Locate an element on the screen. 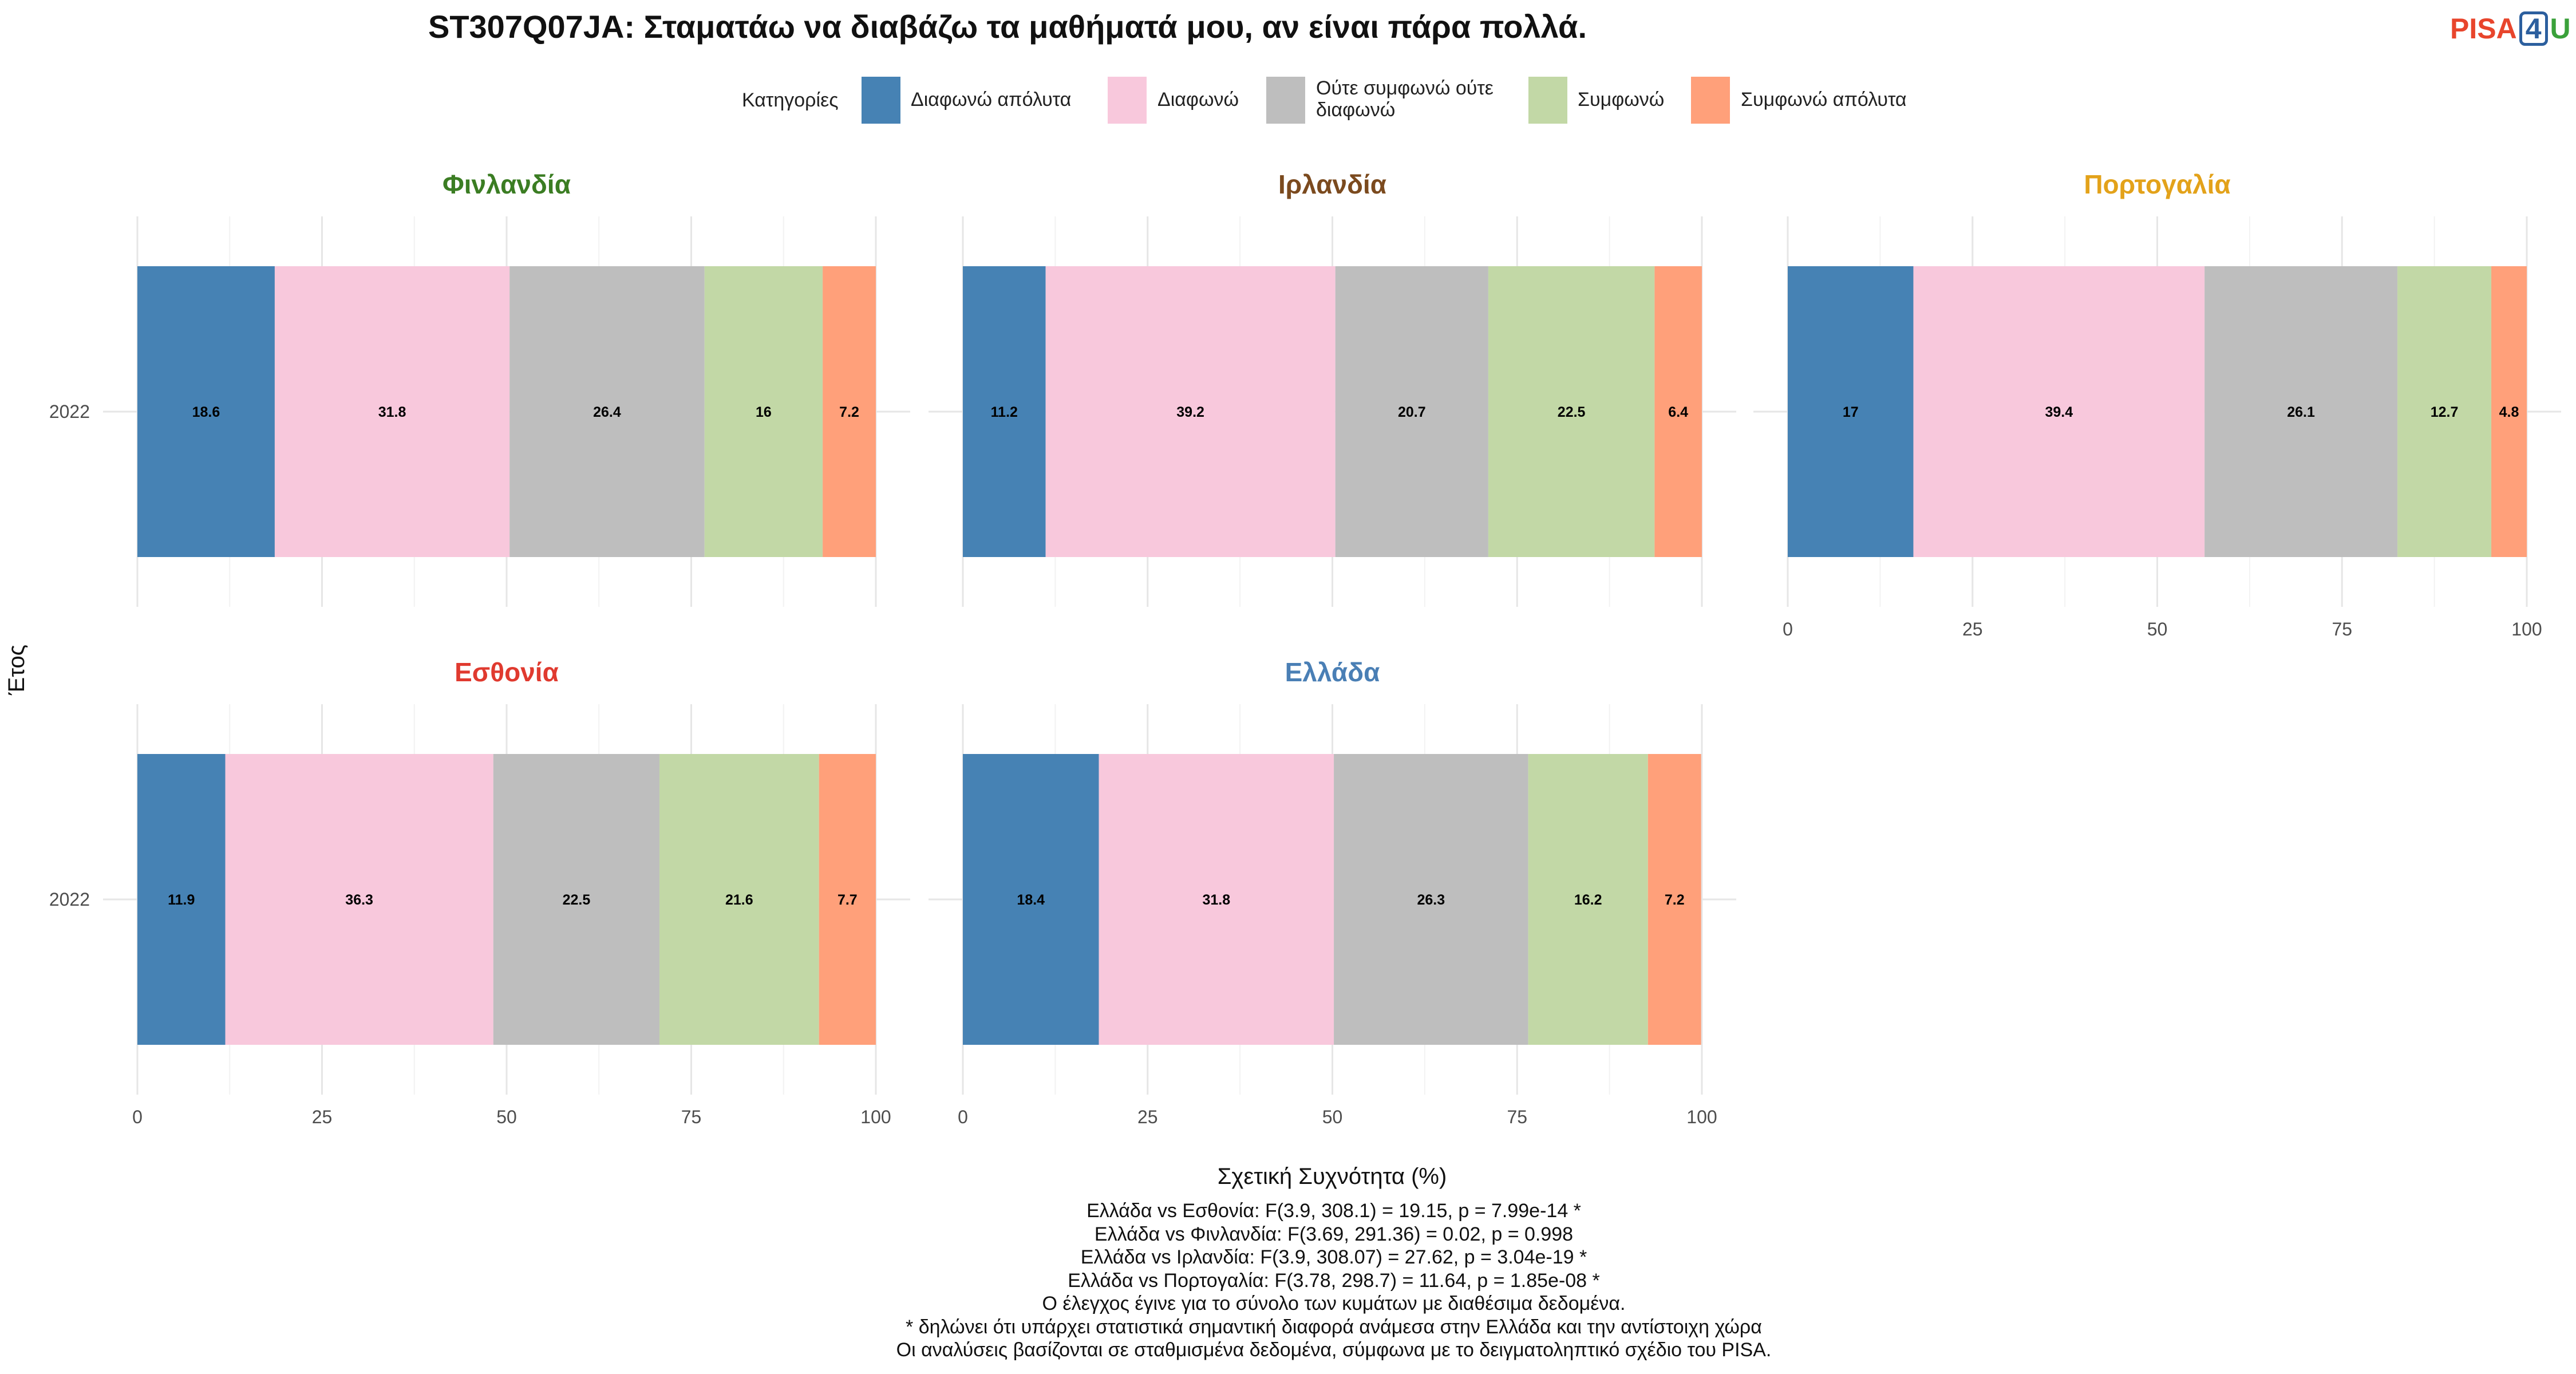 The height and width of the screenshot is (1374, 2576). legend-swatch-disagree-strongly is located at coordinates (881, 100).